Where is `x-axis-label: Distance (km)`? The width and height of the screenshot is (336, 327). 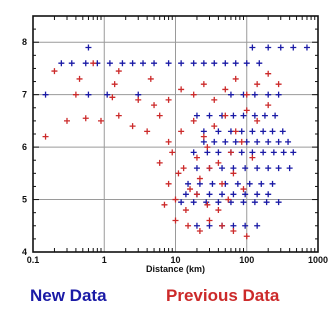
x-axis-label: Distance (km) is located at coordinates (175, 269).